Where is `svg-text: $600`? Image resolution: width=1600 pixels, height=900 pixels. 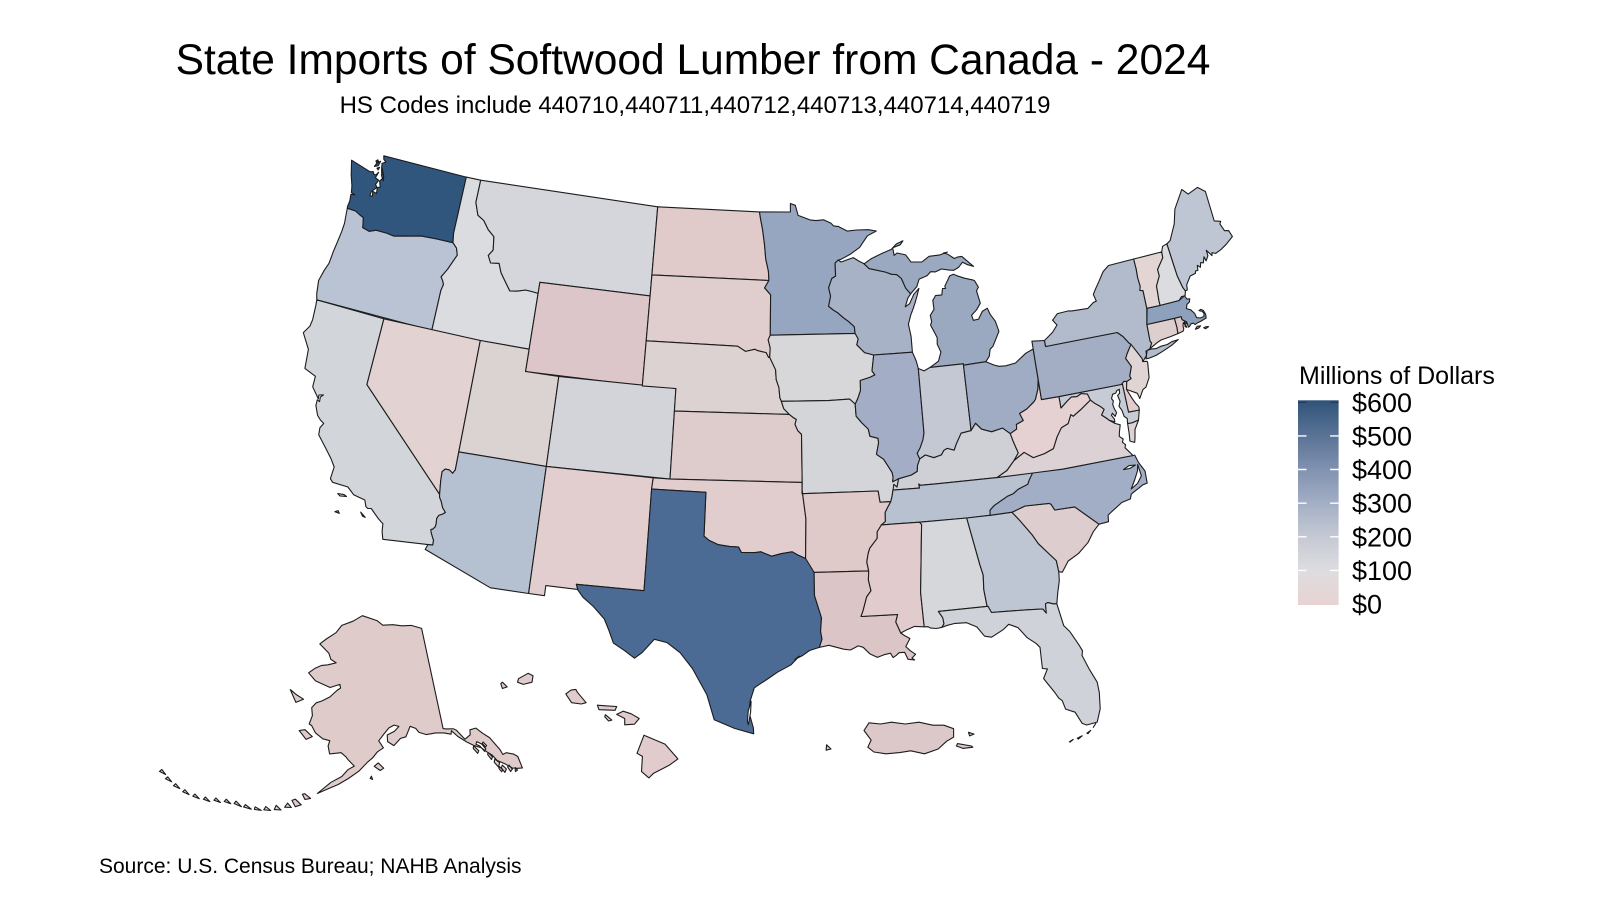 svg-text: $600 is located at coordinates (1382, 403).